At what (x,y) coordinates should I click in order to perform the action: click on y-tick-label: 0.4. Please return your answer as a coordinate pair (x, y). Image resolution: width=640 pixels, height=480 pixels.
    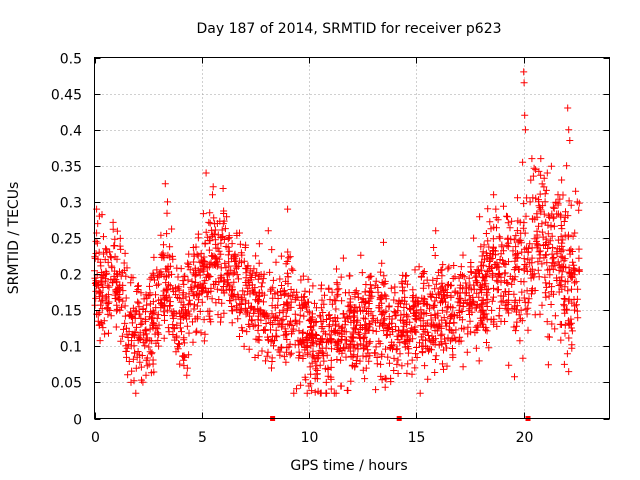
    Looking at the image, I should click on (71, 132).